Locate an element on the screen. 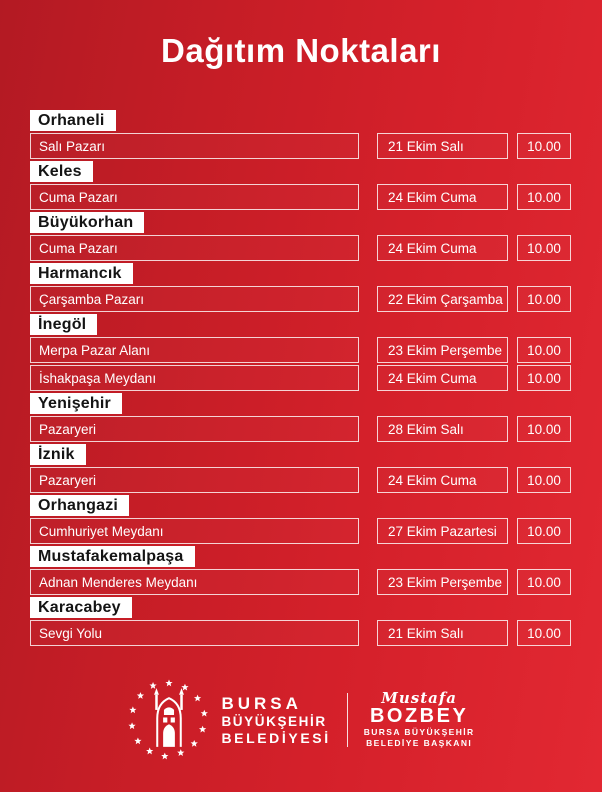 The image size is (602, 792). district-name-chip: Yenişehir is located at coordinates (76, 403).